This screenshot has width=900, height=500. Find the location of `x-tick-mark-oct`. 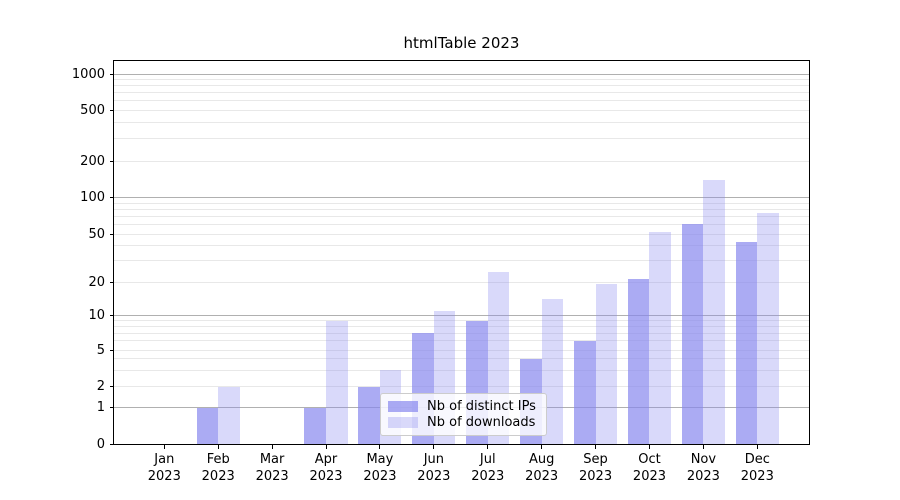

x-tick-mark-oct is located at coordinates (649, 446).